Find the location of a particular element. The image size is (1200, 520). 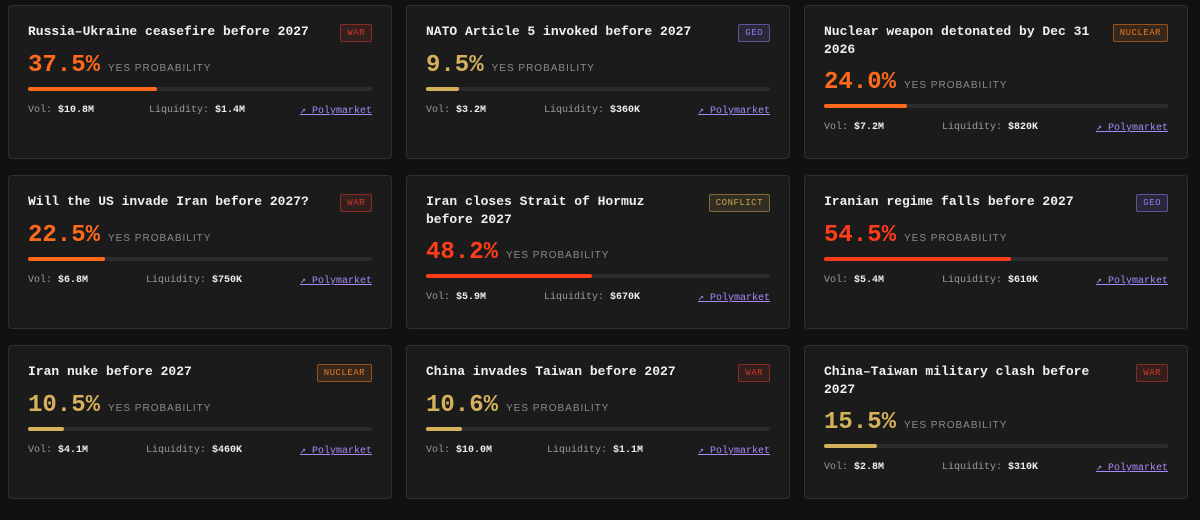

probability-row: 54.5% YES PROBABILITY is located at coordinates (996, 235).